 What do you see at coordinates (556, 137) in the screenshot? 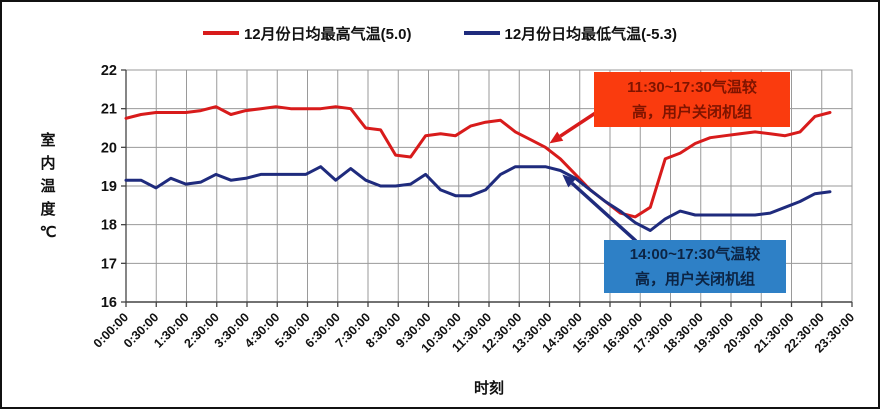
I see `callout-arrow-high-head` at bounding box center [556, 137].